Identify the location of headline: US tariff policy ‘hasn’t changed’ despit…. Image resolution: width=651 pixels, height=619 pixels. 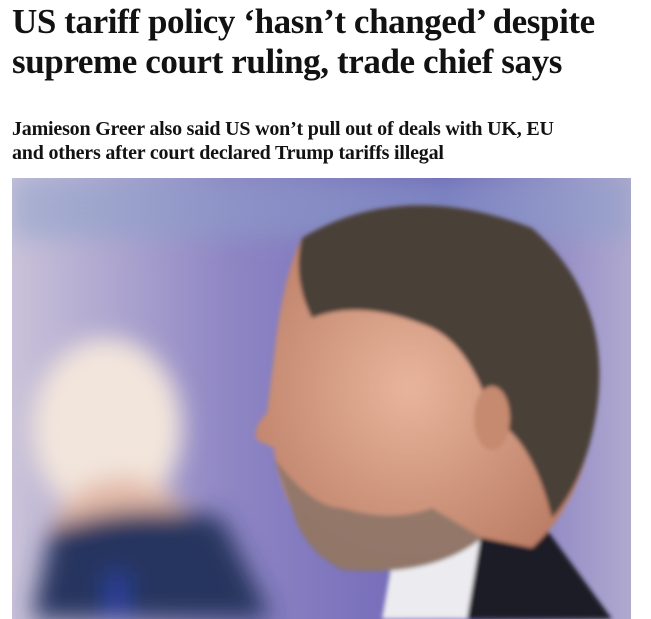
(303, 41).